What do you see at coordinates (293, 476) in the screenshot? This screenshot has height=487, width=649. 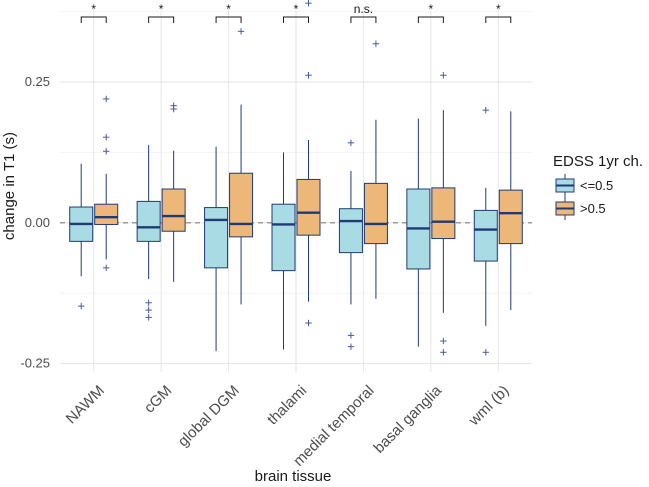 I see `x-axis-label: brain tissue` at bounding box center [293, 476].